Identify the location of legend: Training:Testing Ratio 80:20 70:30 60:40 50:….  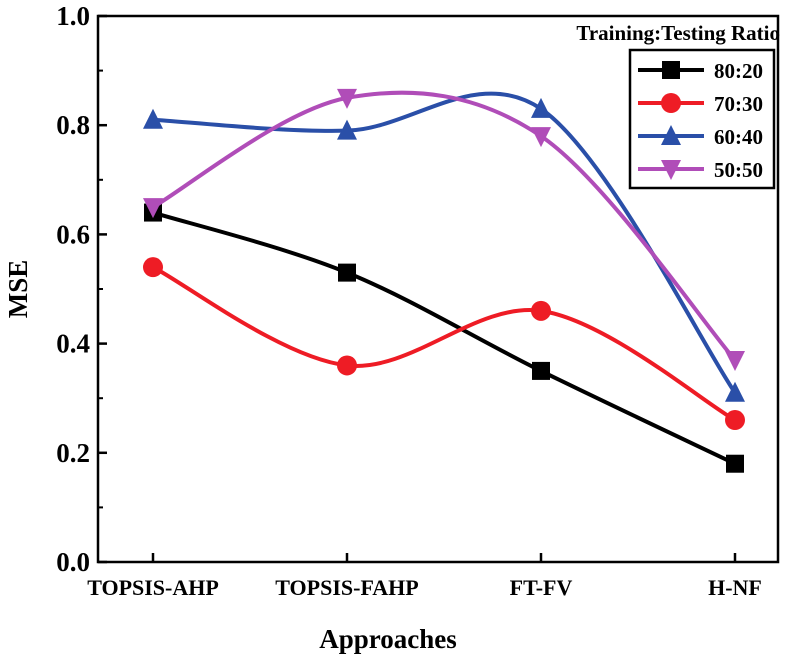
(678, 105).